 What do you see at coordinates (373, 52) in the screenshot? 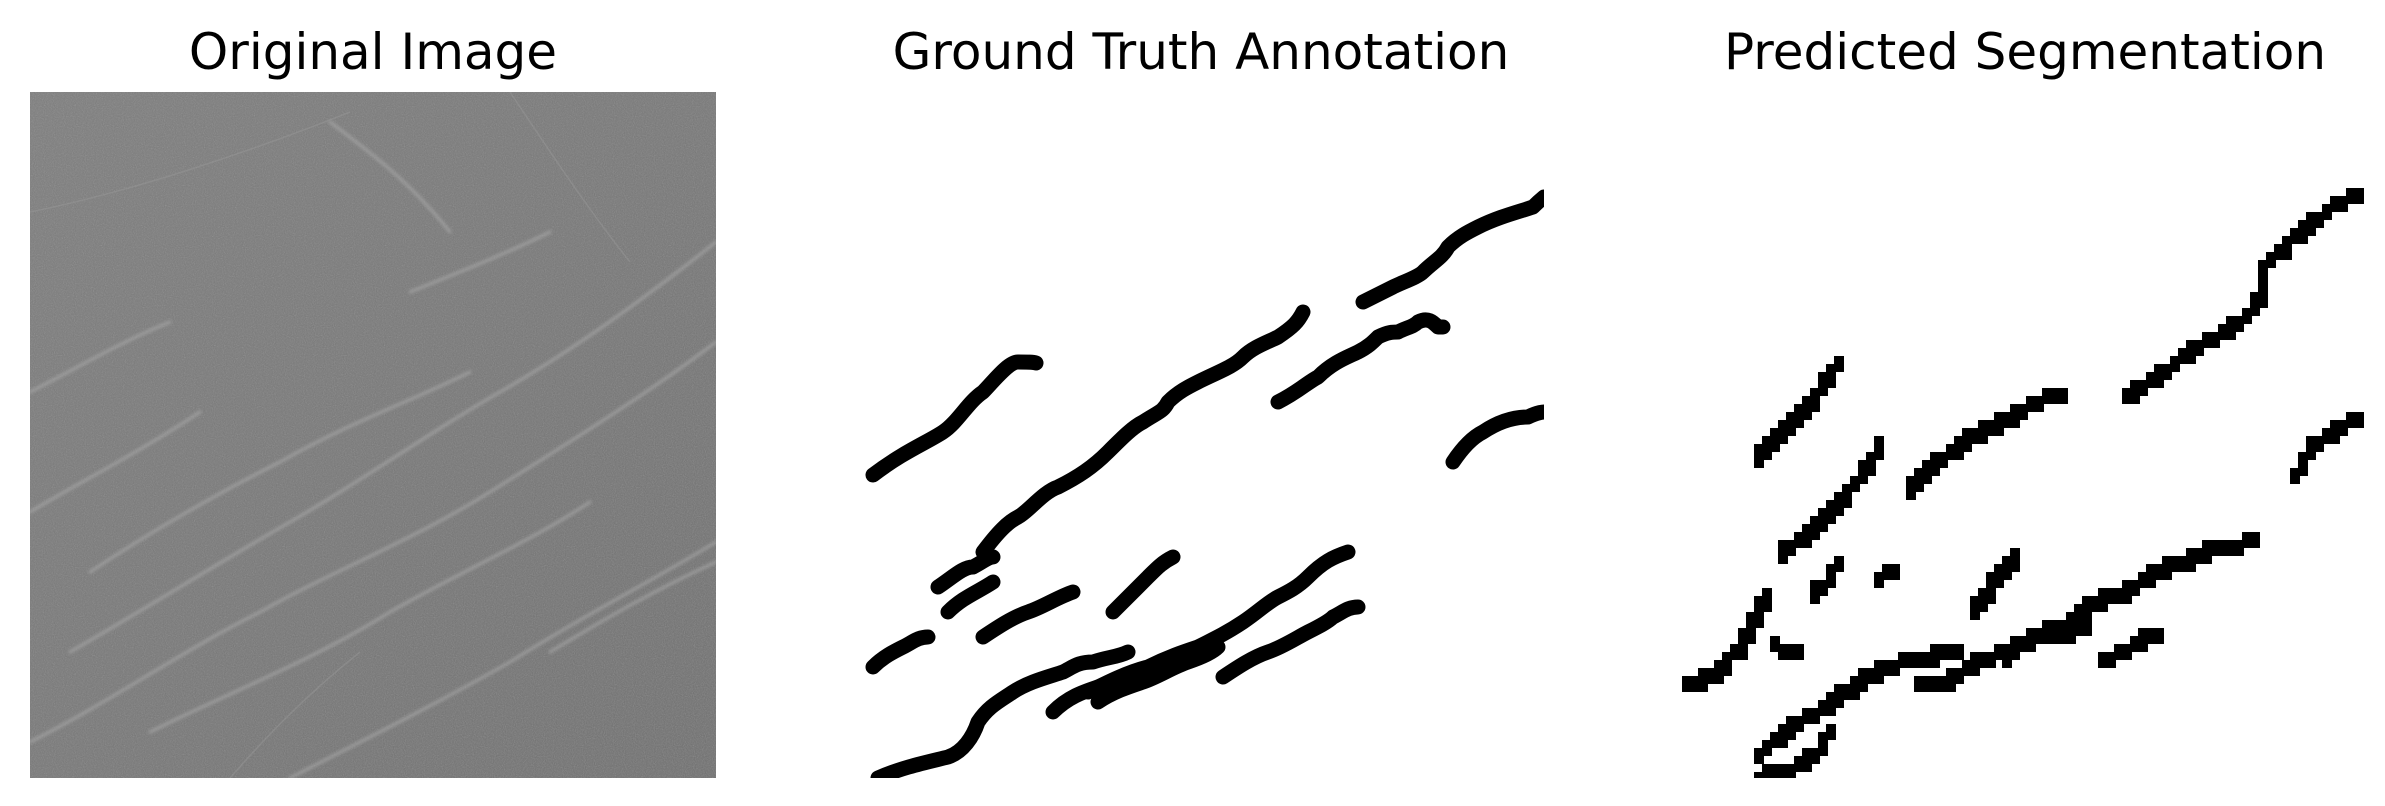
I see `original-image-title: Original Image` at bounding box center [373, 52].